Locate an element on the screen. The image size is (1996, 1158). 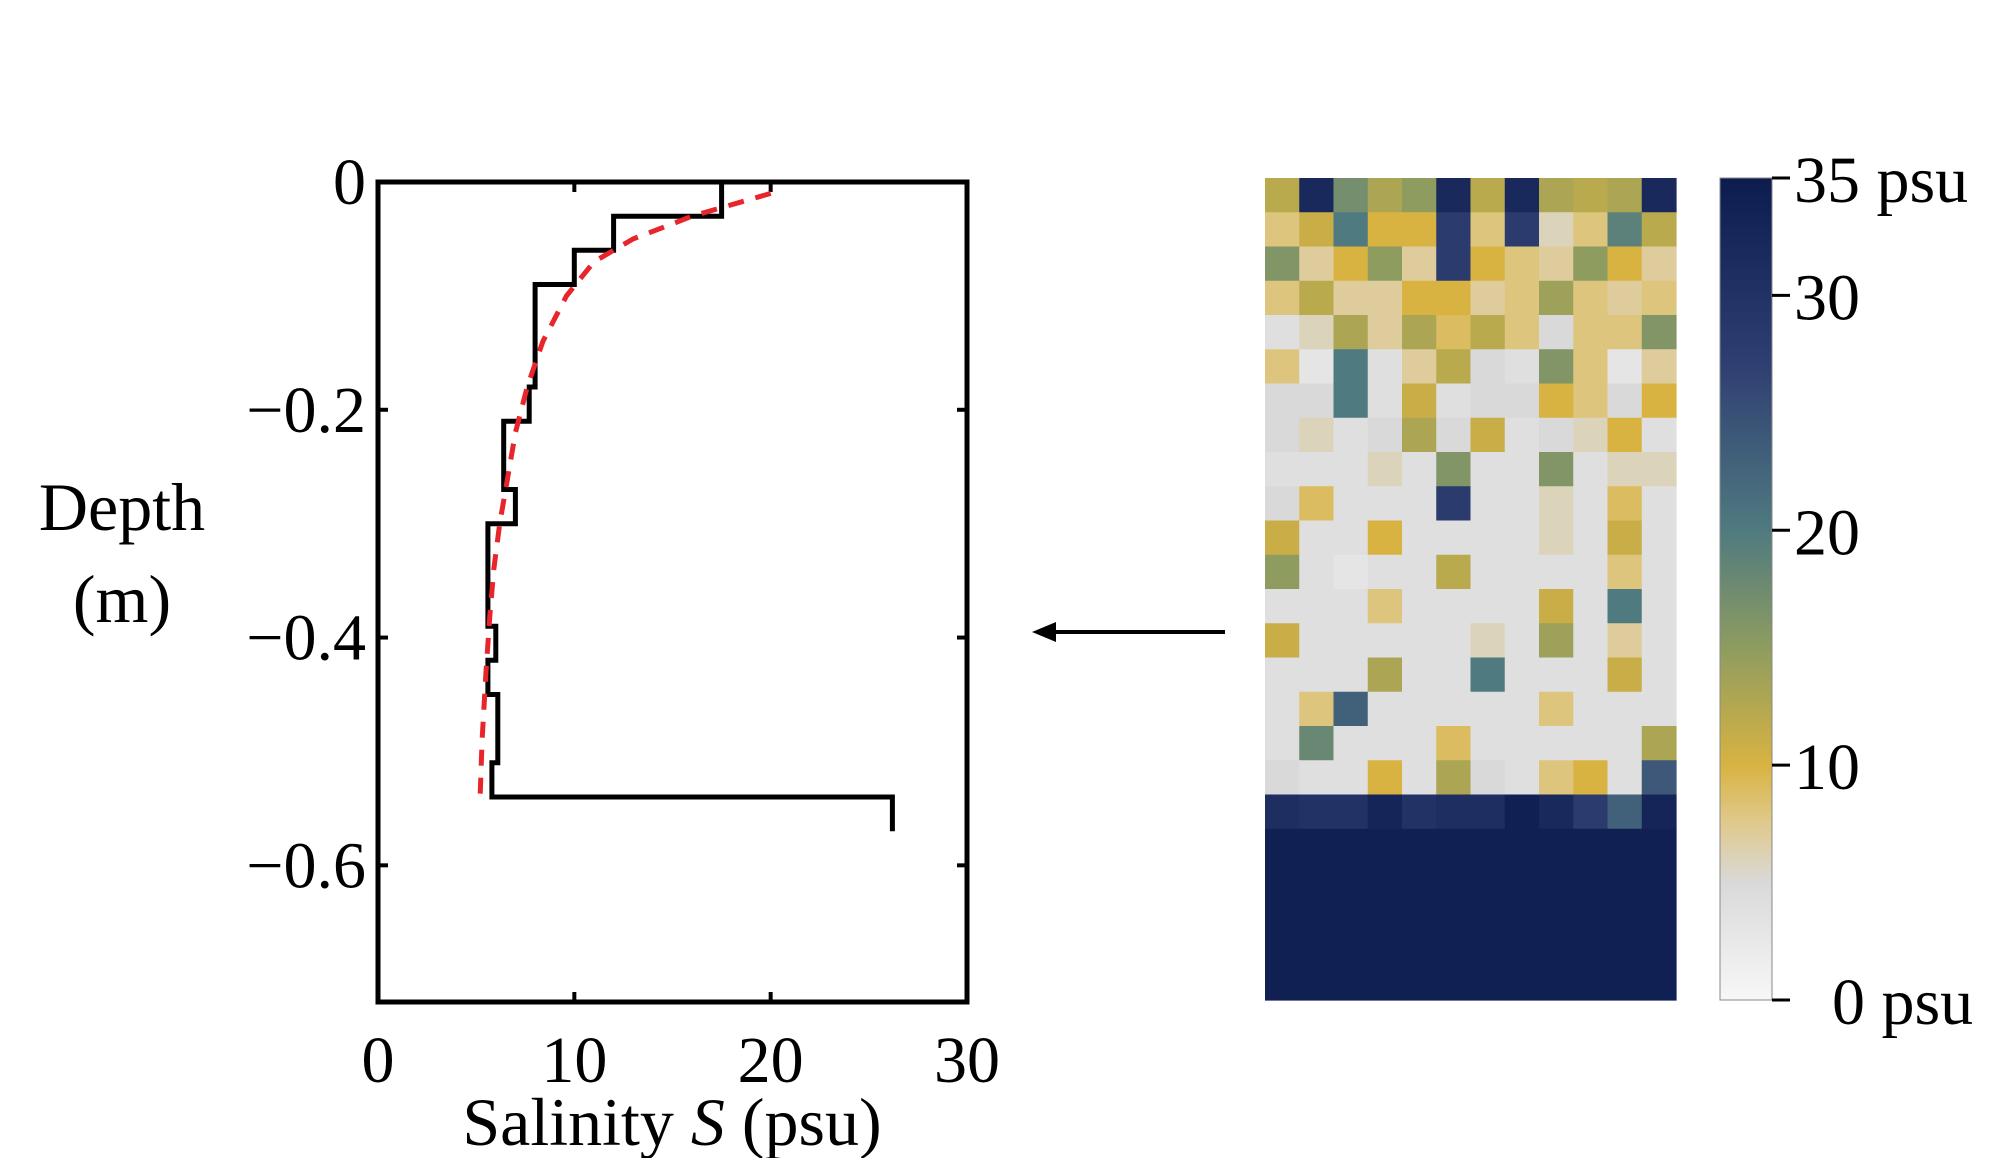
measured-profile-line is located at coordinates (690, 507).